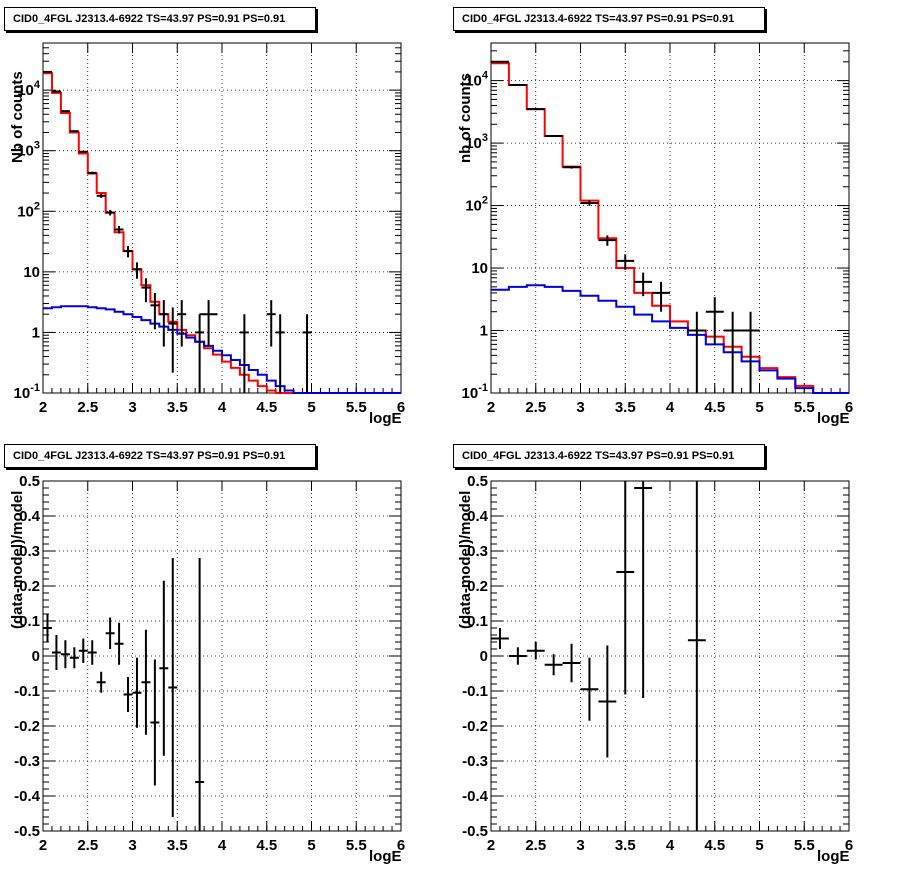  What do you see at coordinates (29, 621) in the screenshot?
I see `y-tick-label: 0.1` at bounding box center [29, 621].